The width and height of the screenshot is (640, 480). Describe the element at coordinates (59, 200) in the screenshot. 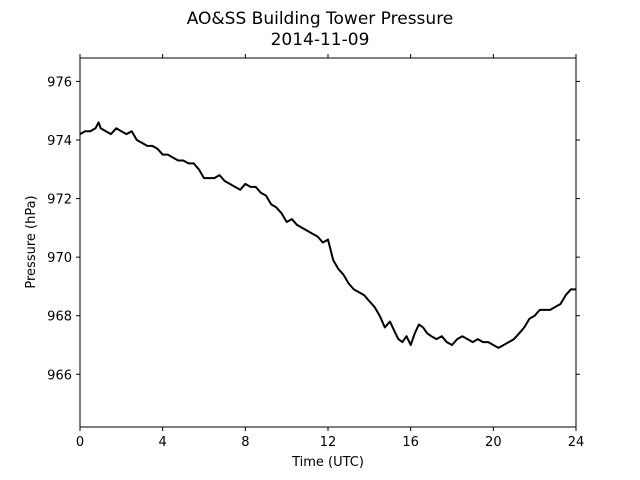

I see `y-tick-label: 972` at that location.